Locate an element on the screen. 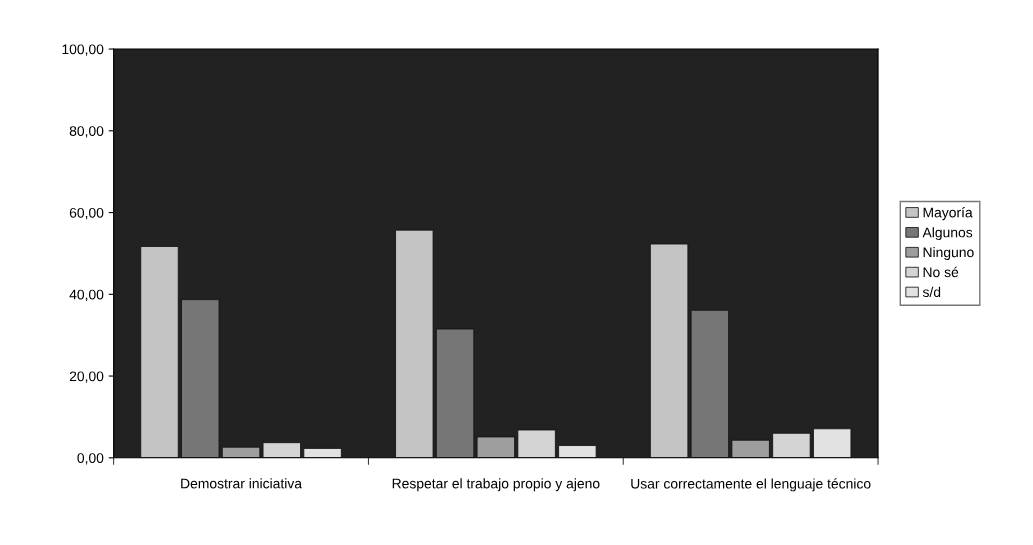  y-tick-label: 20,00 is located at coordinates (86, 377).